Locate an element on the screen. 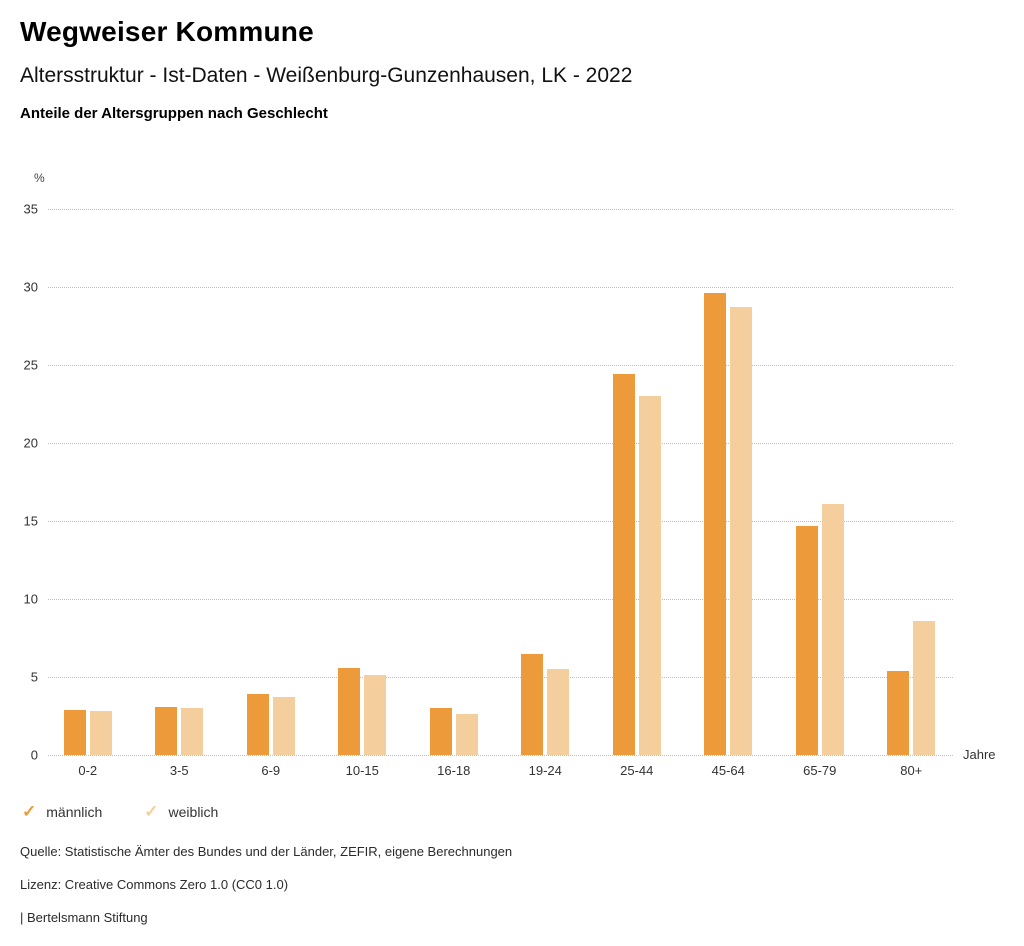 Image resolution: width=1024 pixels, height=946 pixels. chart-legend: ✓ männlich ✓ weiblich is located at coordinates (120, 811).